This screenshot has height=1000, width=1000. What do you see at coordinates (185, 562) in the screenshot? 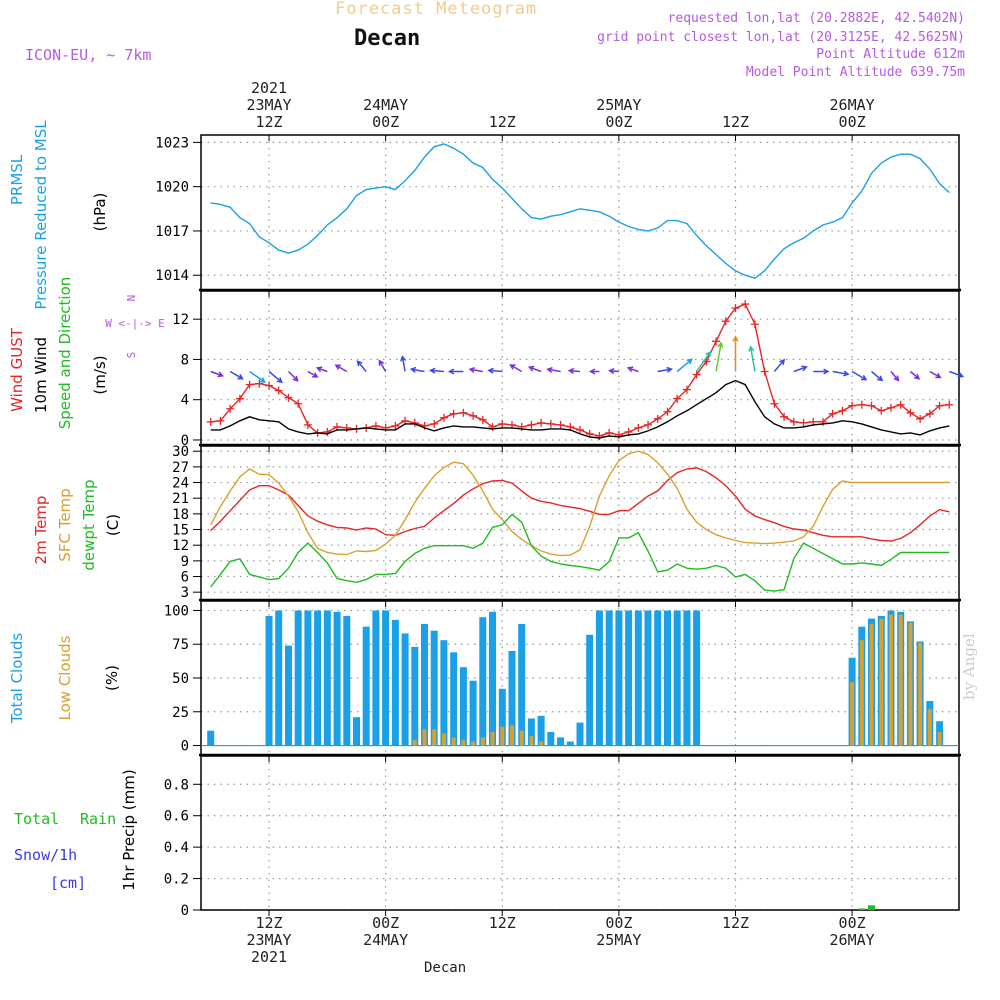
I see `y-tick-label: 9` at bounding box center [185, 562].